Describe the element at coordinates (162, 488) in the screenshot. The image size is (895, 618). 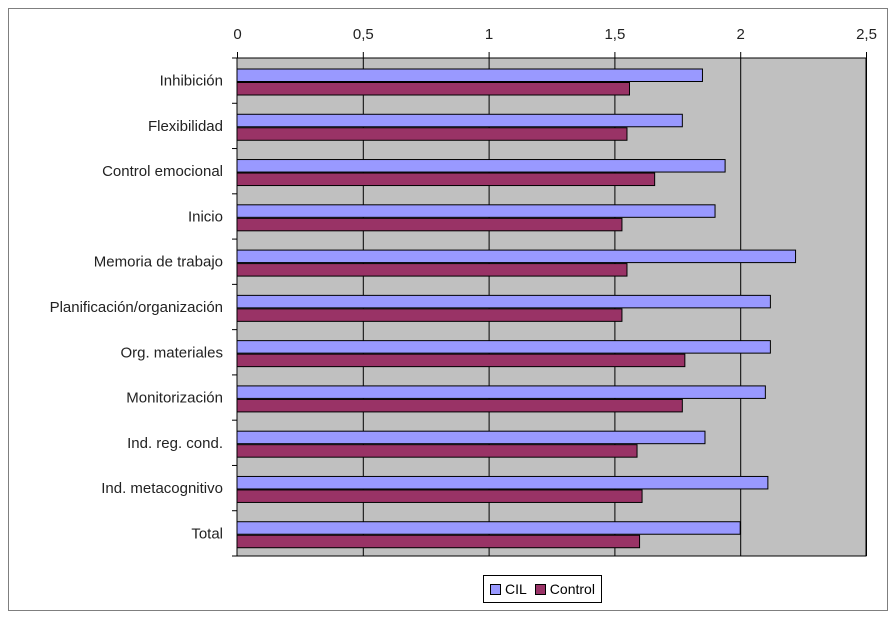
I see `category-label: Ind. metacognitivo` at that location.